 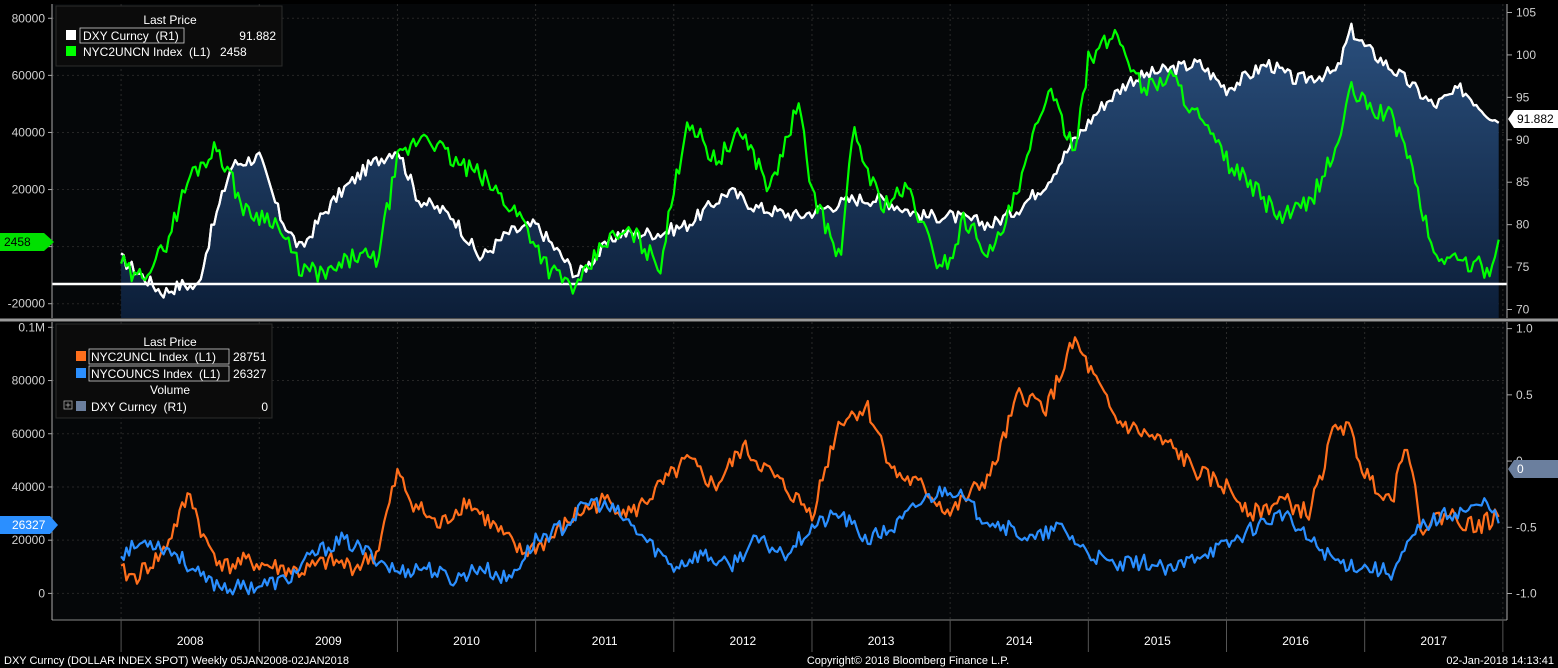 I want to click on top-right-axis-tick-label: 75, so click(x=1523, y=267).